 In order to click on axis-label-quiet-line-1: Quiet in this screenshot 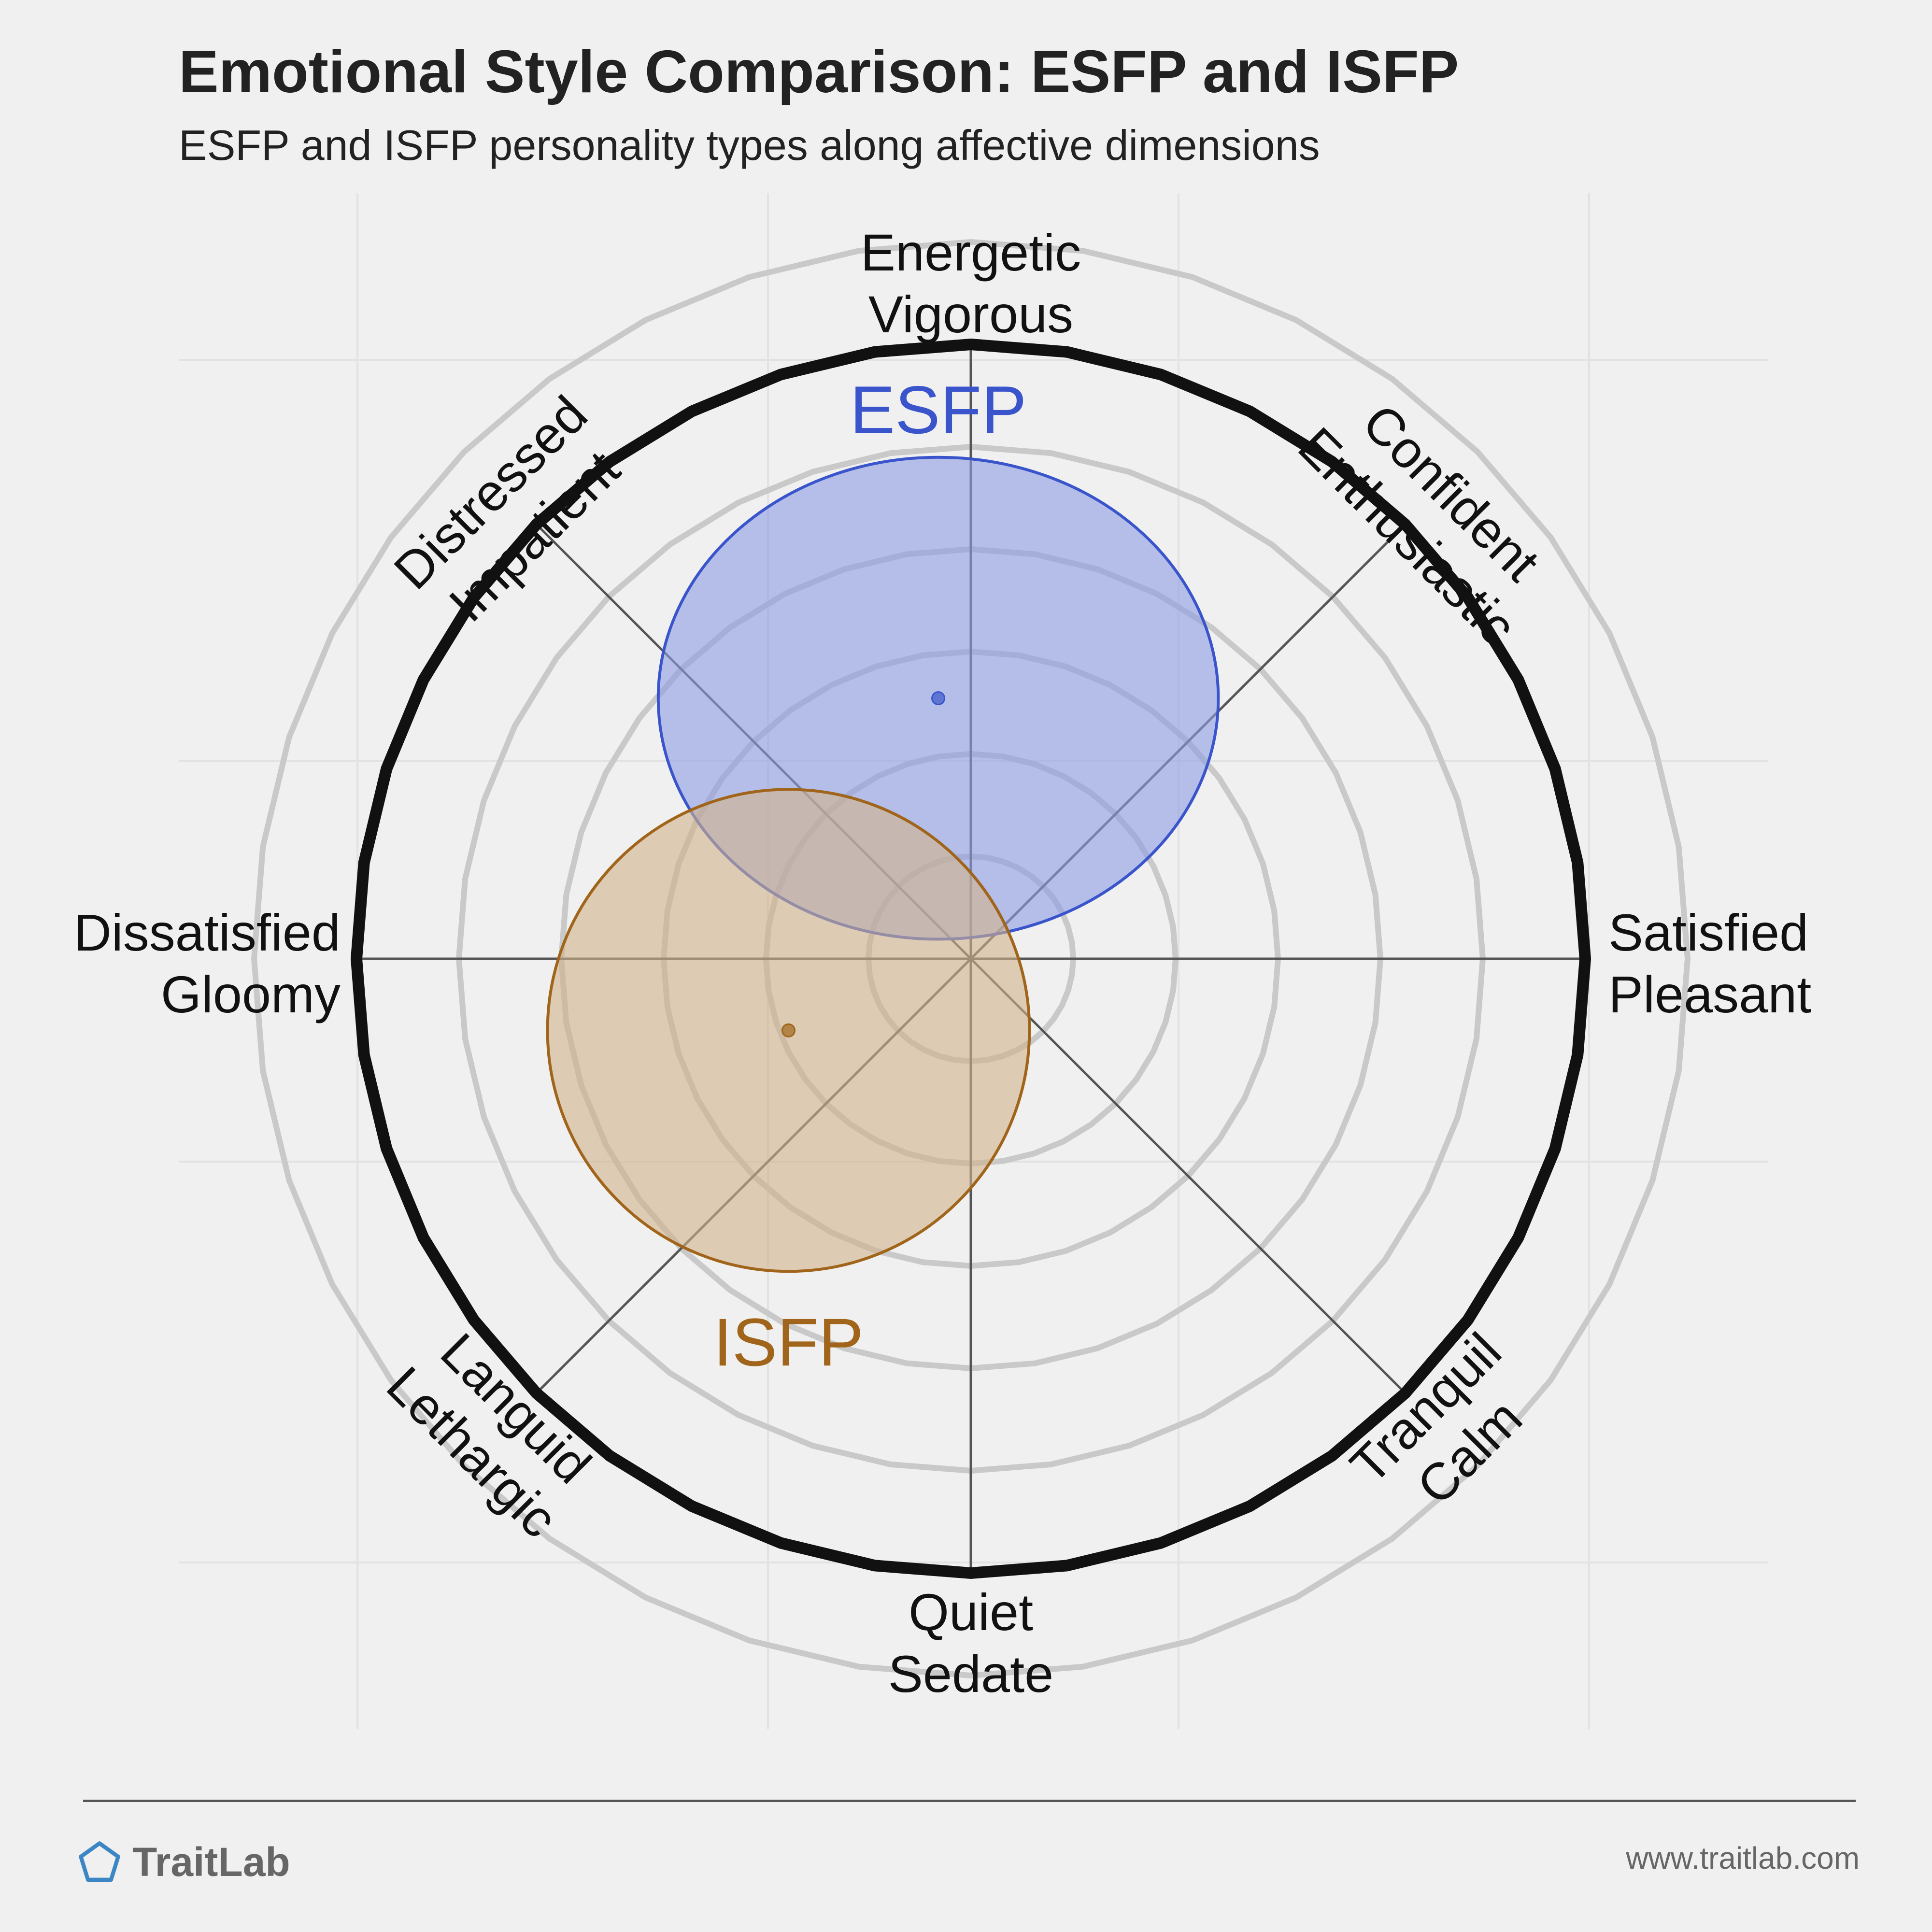, I will do `click(971, 1612)`.